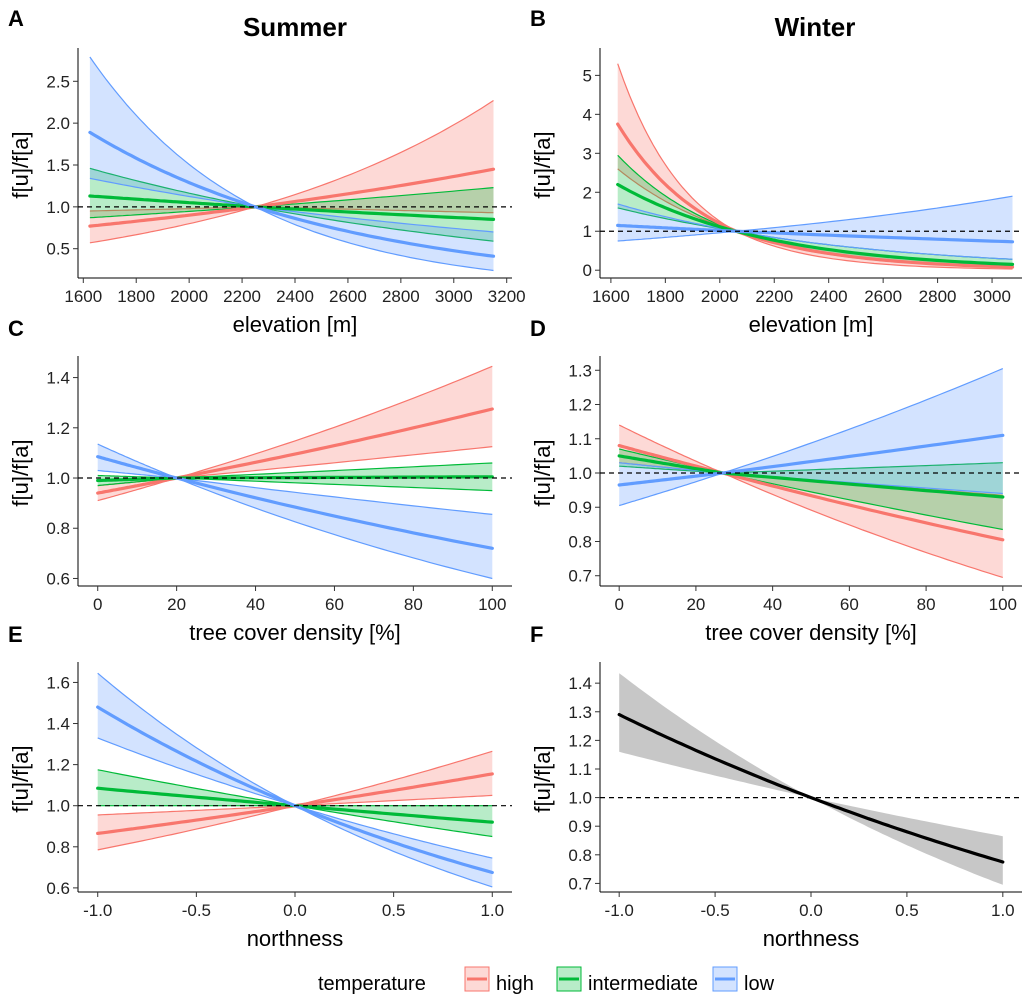  Describe the element at coordinates (883, 296) in the screenshot. I see `x-tick-label: 2600` at that location.